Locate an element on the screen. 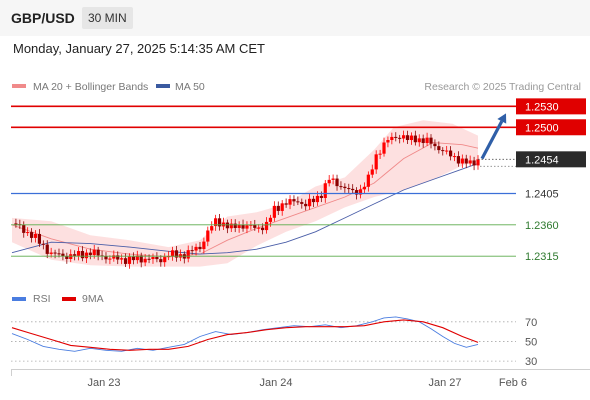 Image resolution: width=590 pixels, height=400 pixels. rsi-ma-line is located at coordinates (245, 335).